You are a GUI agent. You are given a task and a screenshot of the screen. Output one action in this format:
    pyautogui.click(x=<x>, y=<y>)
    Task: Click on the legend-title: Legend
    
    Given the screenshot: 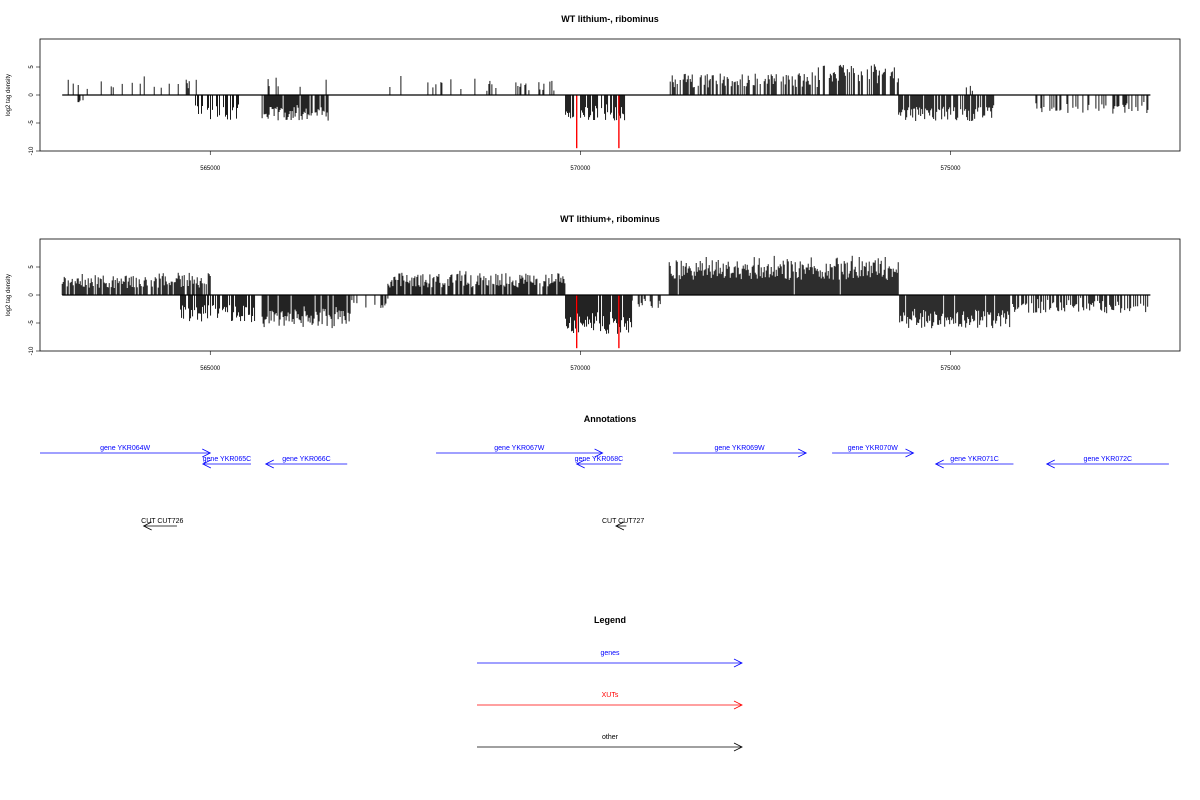 What is the action you would take?
    pyautogui.click(x=610, y=620)
    